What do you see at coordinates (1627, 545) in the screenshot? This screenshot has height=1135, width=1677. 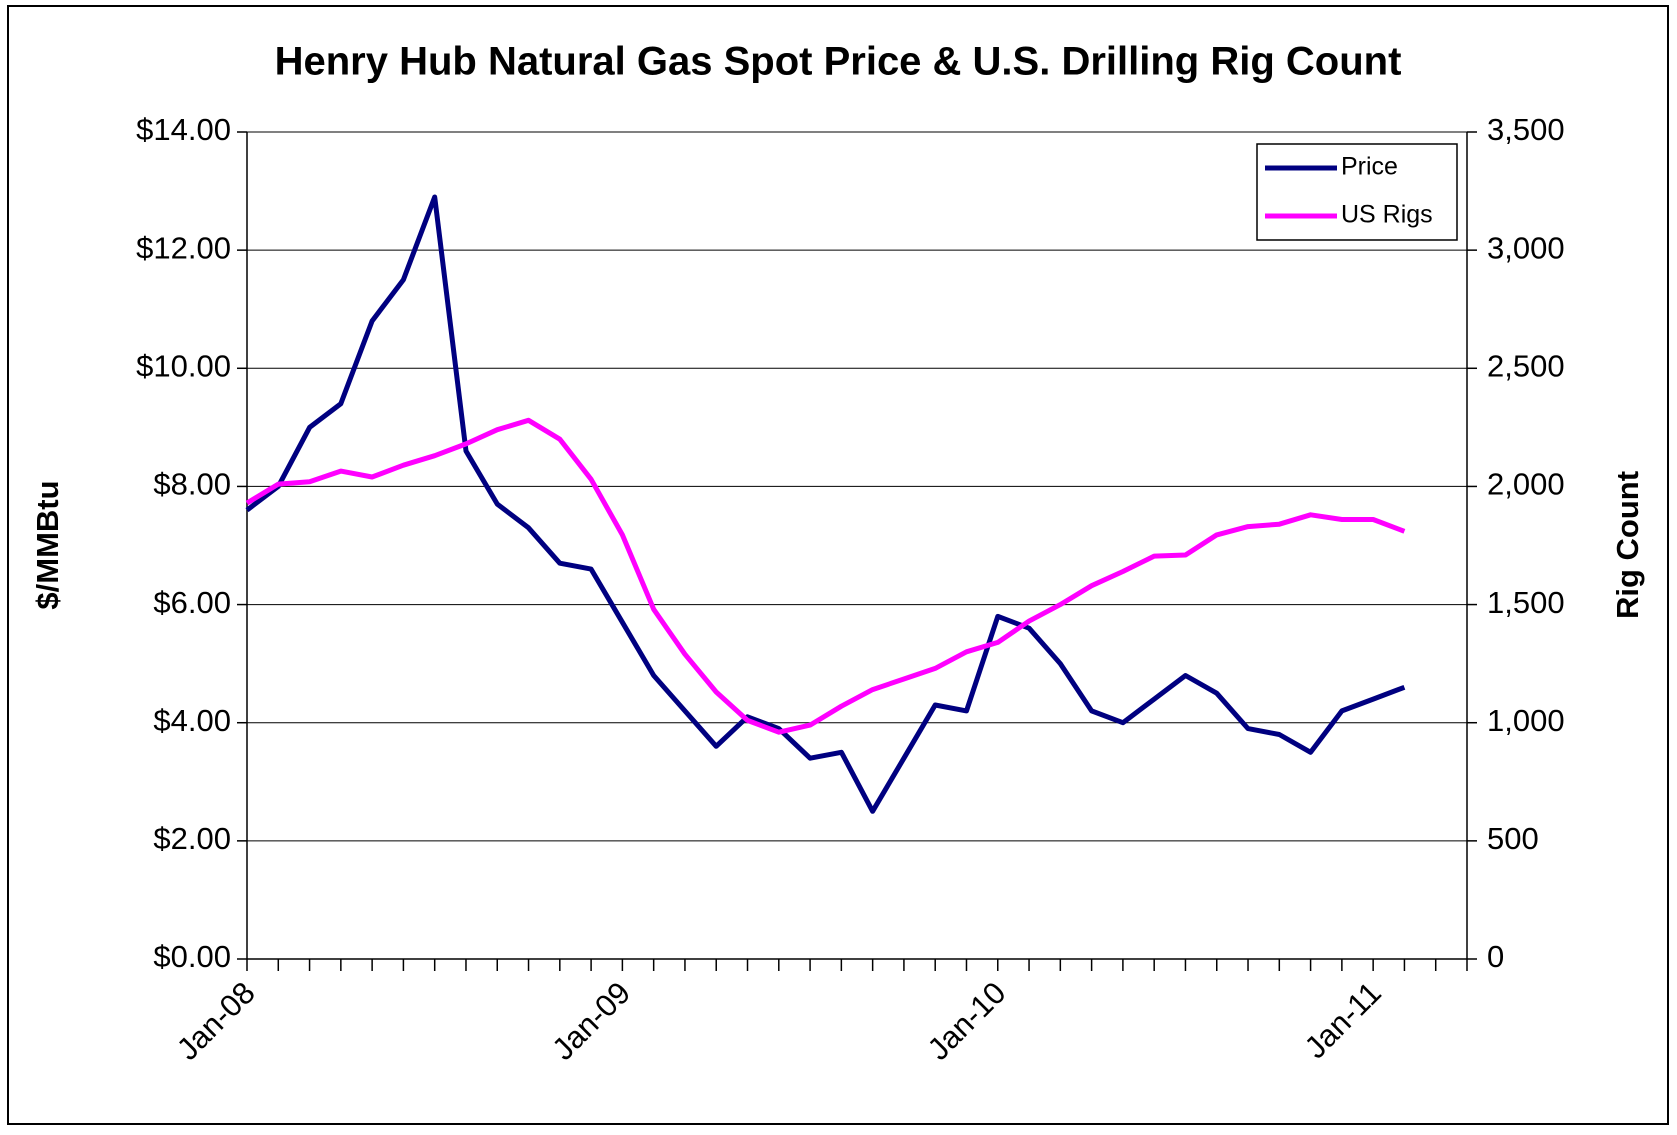 I see `y2-axis-title: Rig Count` at bounding box center [1627, 545].